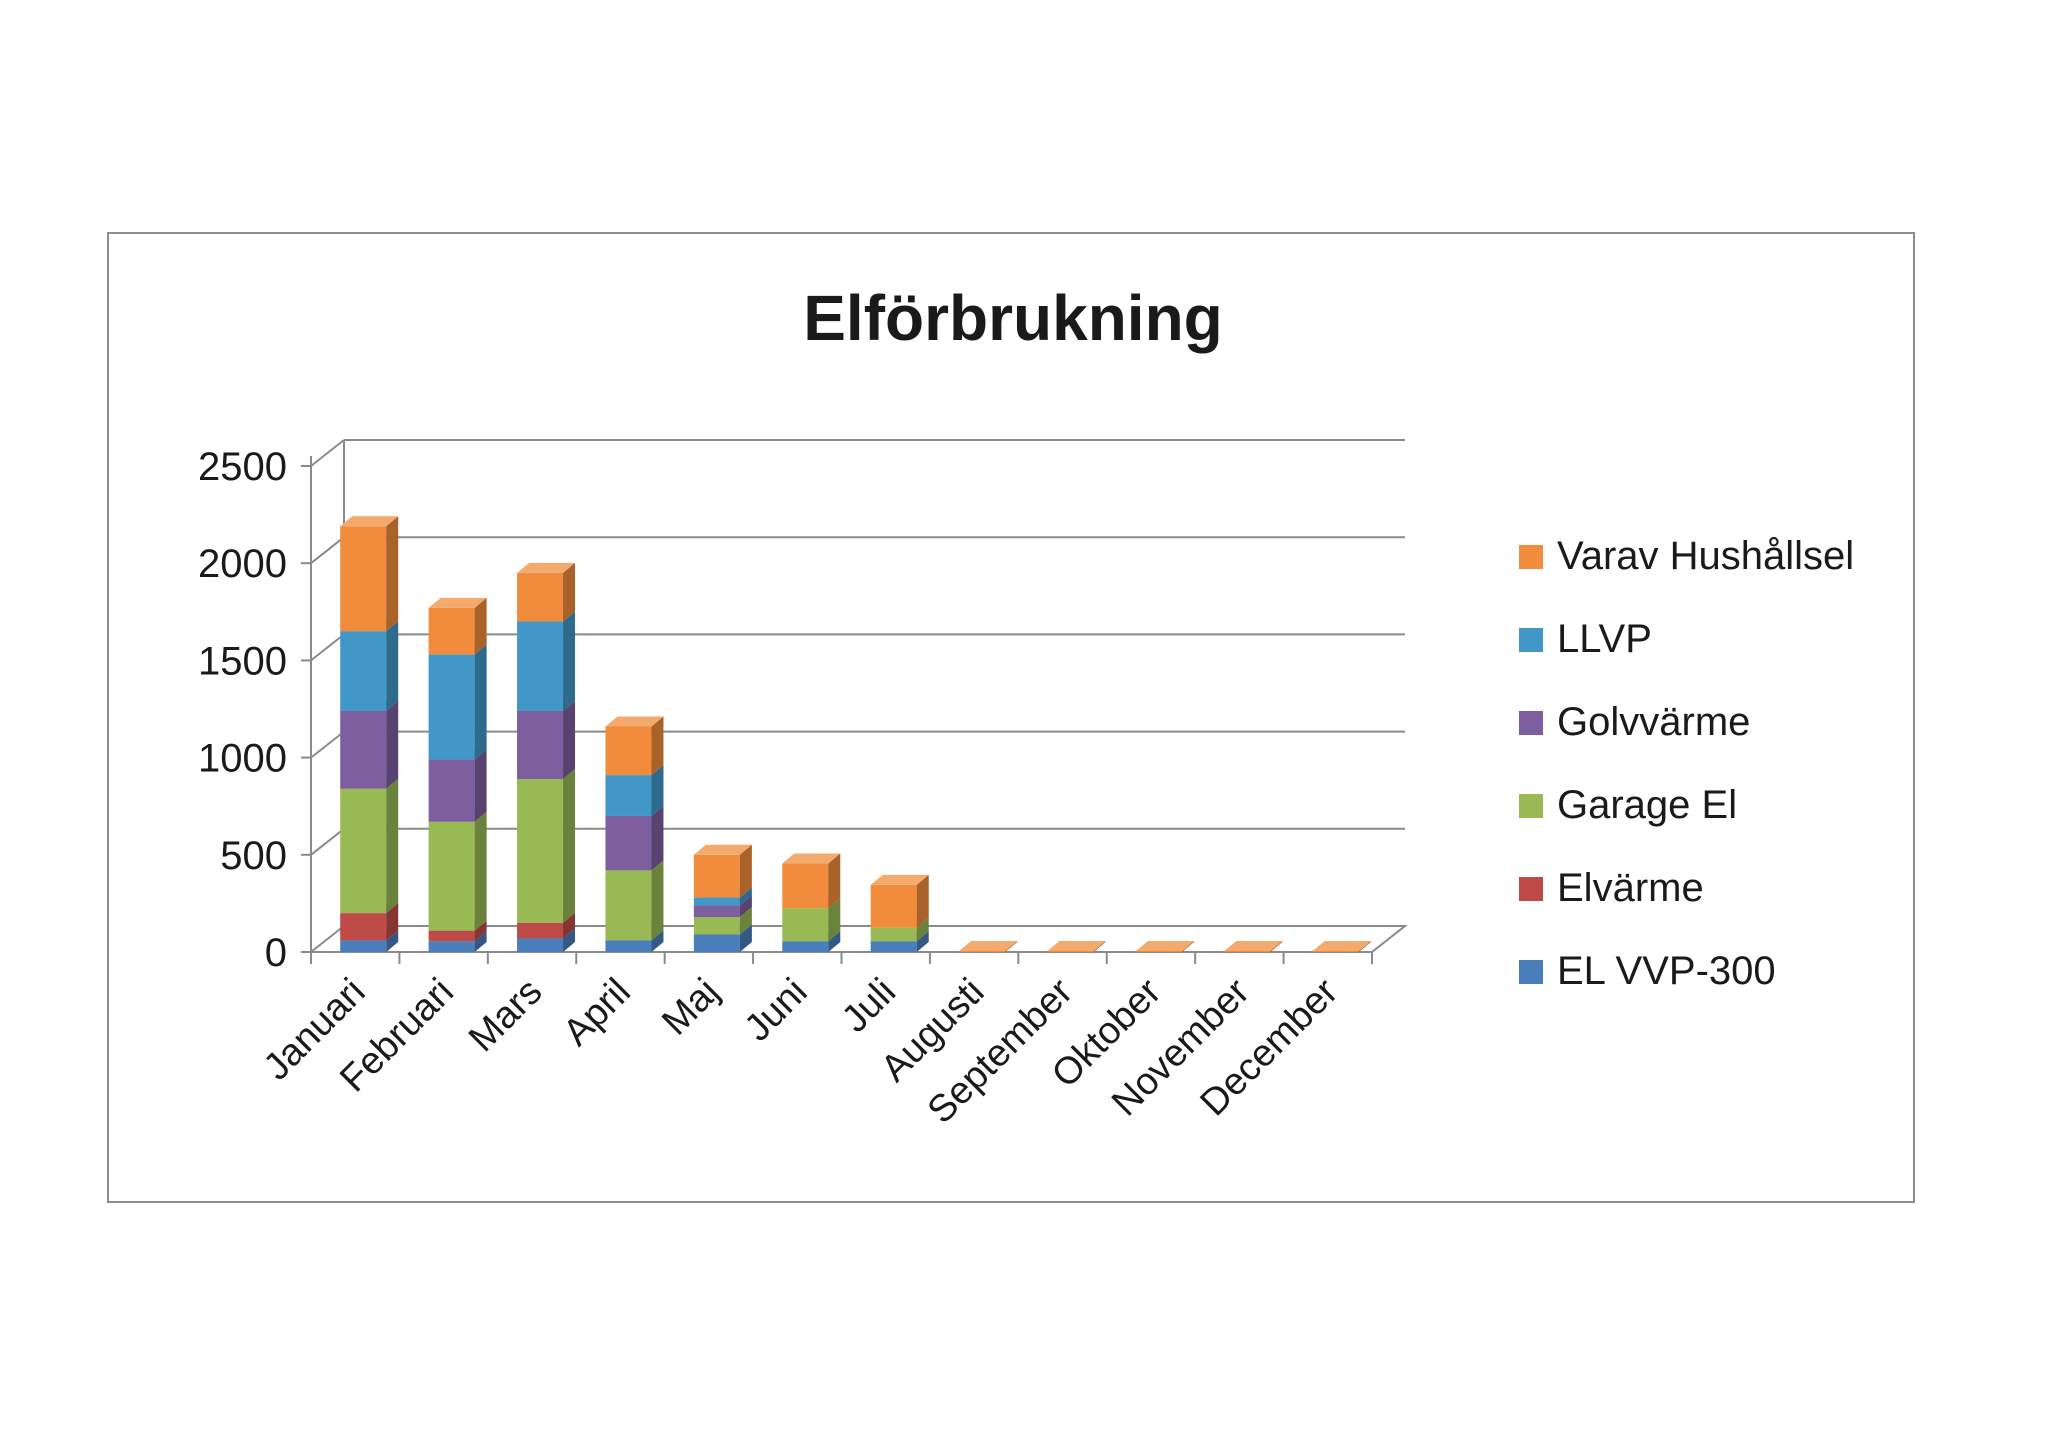 The width and height of the screenshot is (2048, 1448). I want to click on y-axis-ticks: 0 500 1000 1500 2000 2500, so click(254, 710).